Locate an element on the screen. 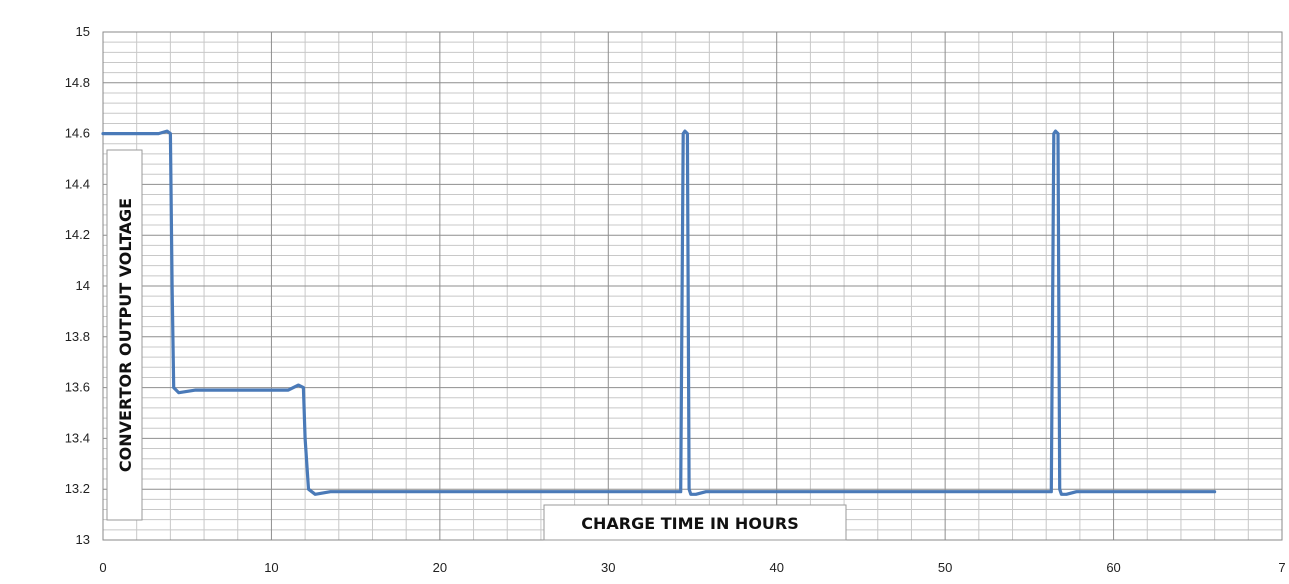 The height and width of the screenshot is (584, 1289). x-tick-label: 30 is located at coordinates (608, 567).